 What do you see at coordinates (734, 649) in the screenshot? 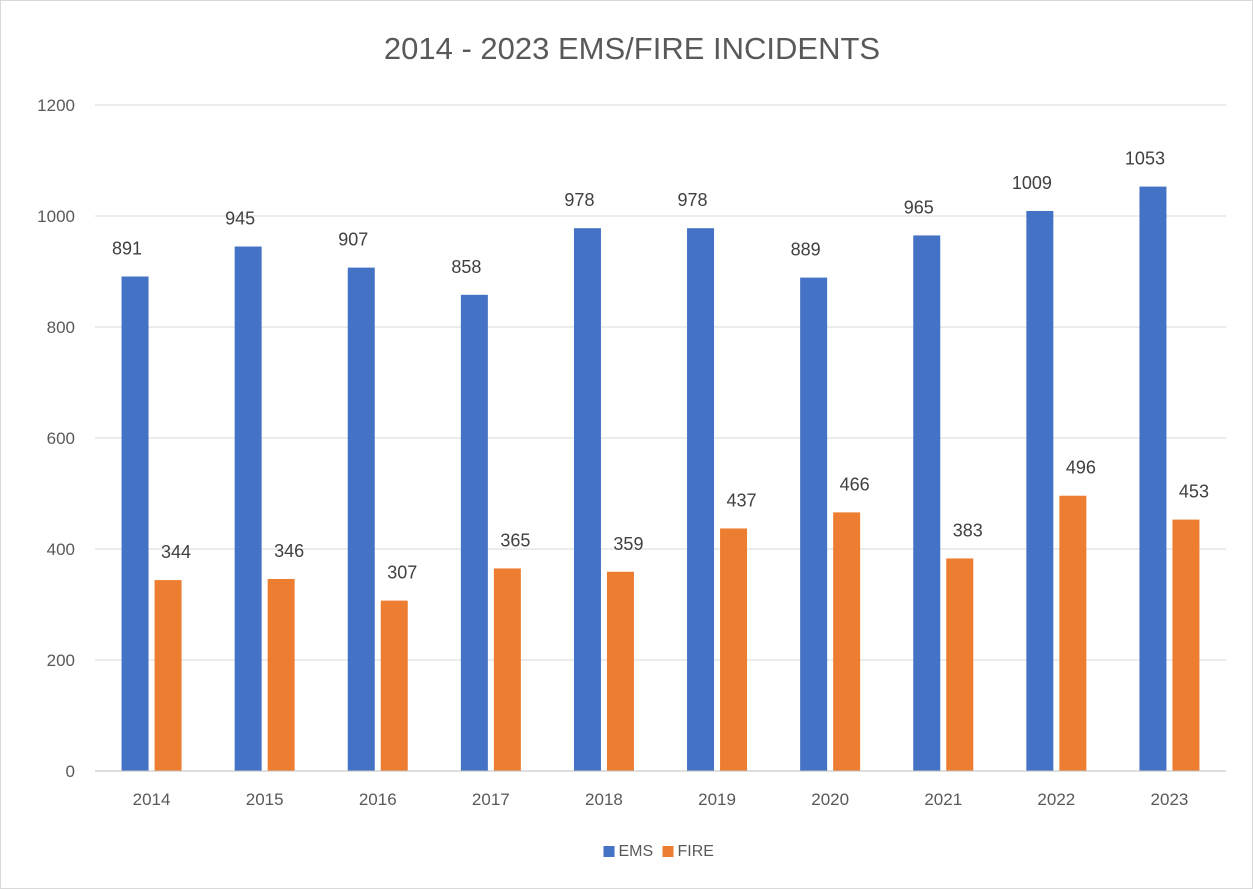
I see `bar-fire-2019` at bounding box center [734, 649].